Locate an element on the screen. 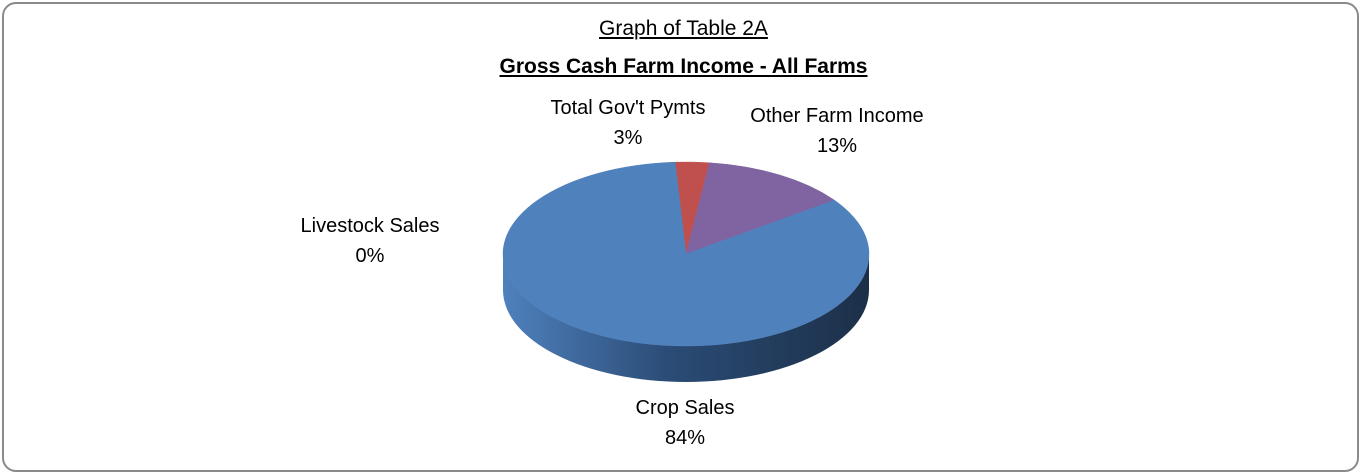 This screenshot has height=472, width=1367. pie-side-wall is located at coordinates (686, 318).